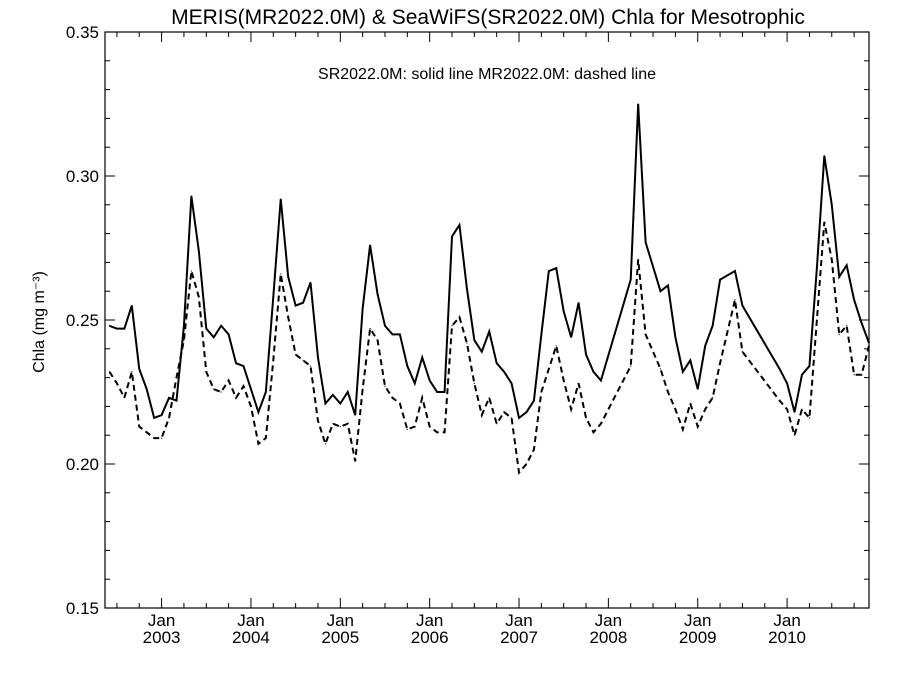 The height and width of the screenshot is (675, 900). I want to click on x-tick-year-label: 2008, so click(608, 637).